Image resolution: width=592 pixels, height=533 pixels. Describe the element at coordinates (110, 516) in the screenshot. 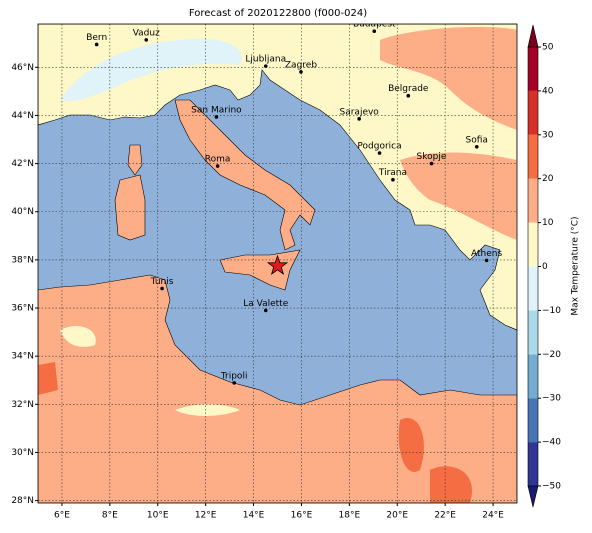

I see `x-tick-label: 8°E` at that location.